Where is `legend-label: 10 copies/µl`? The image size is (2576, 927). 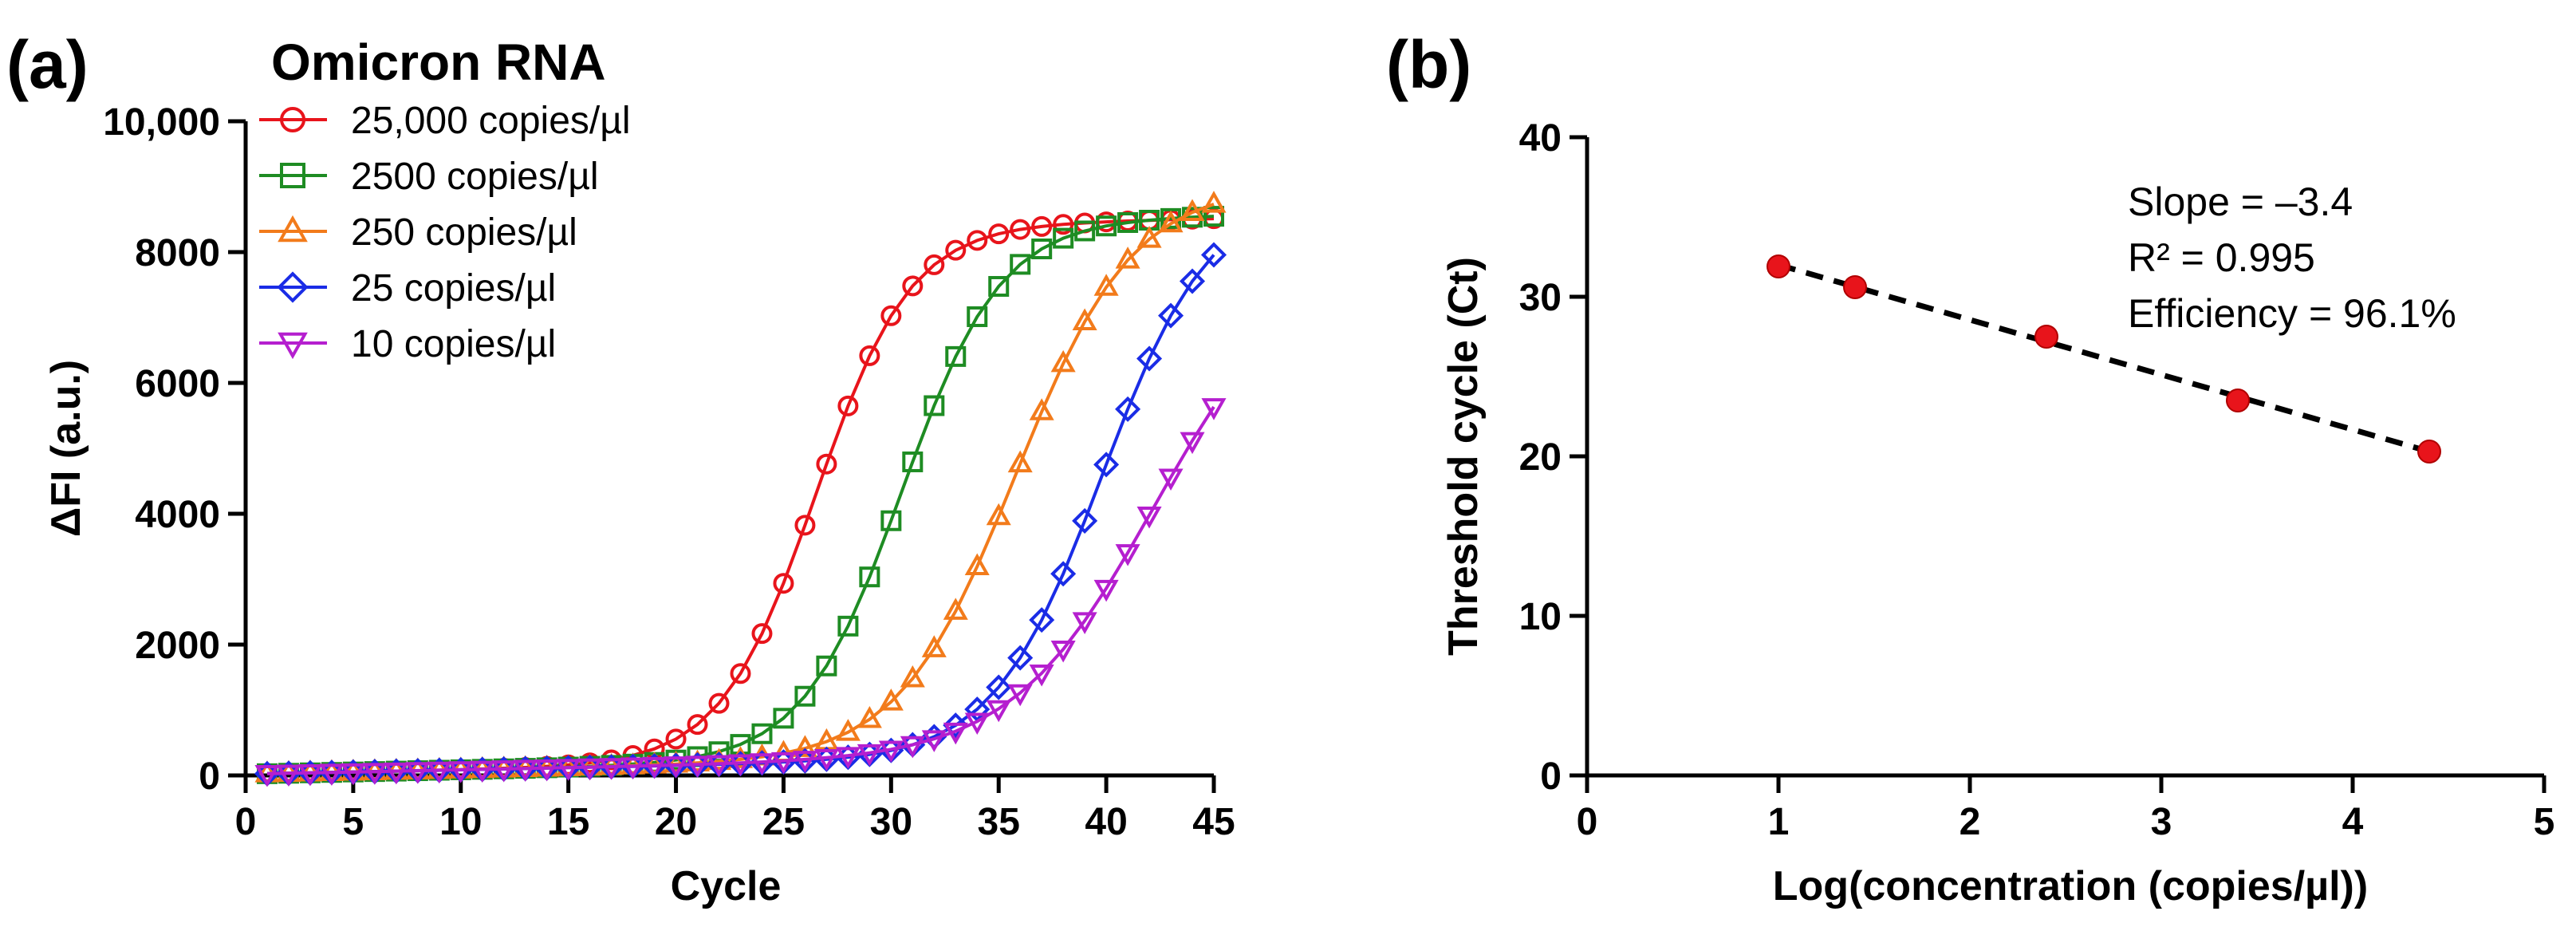
legend-label: 10 copies/µl is located at coordinates (453, 344).